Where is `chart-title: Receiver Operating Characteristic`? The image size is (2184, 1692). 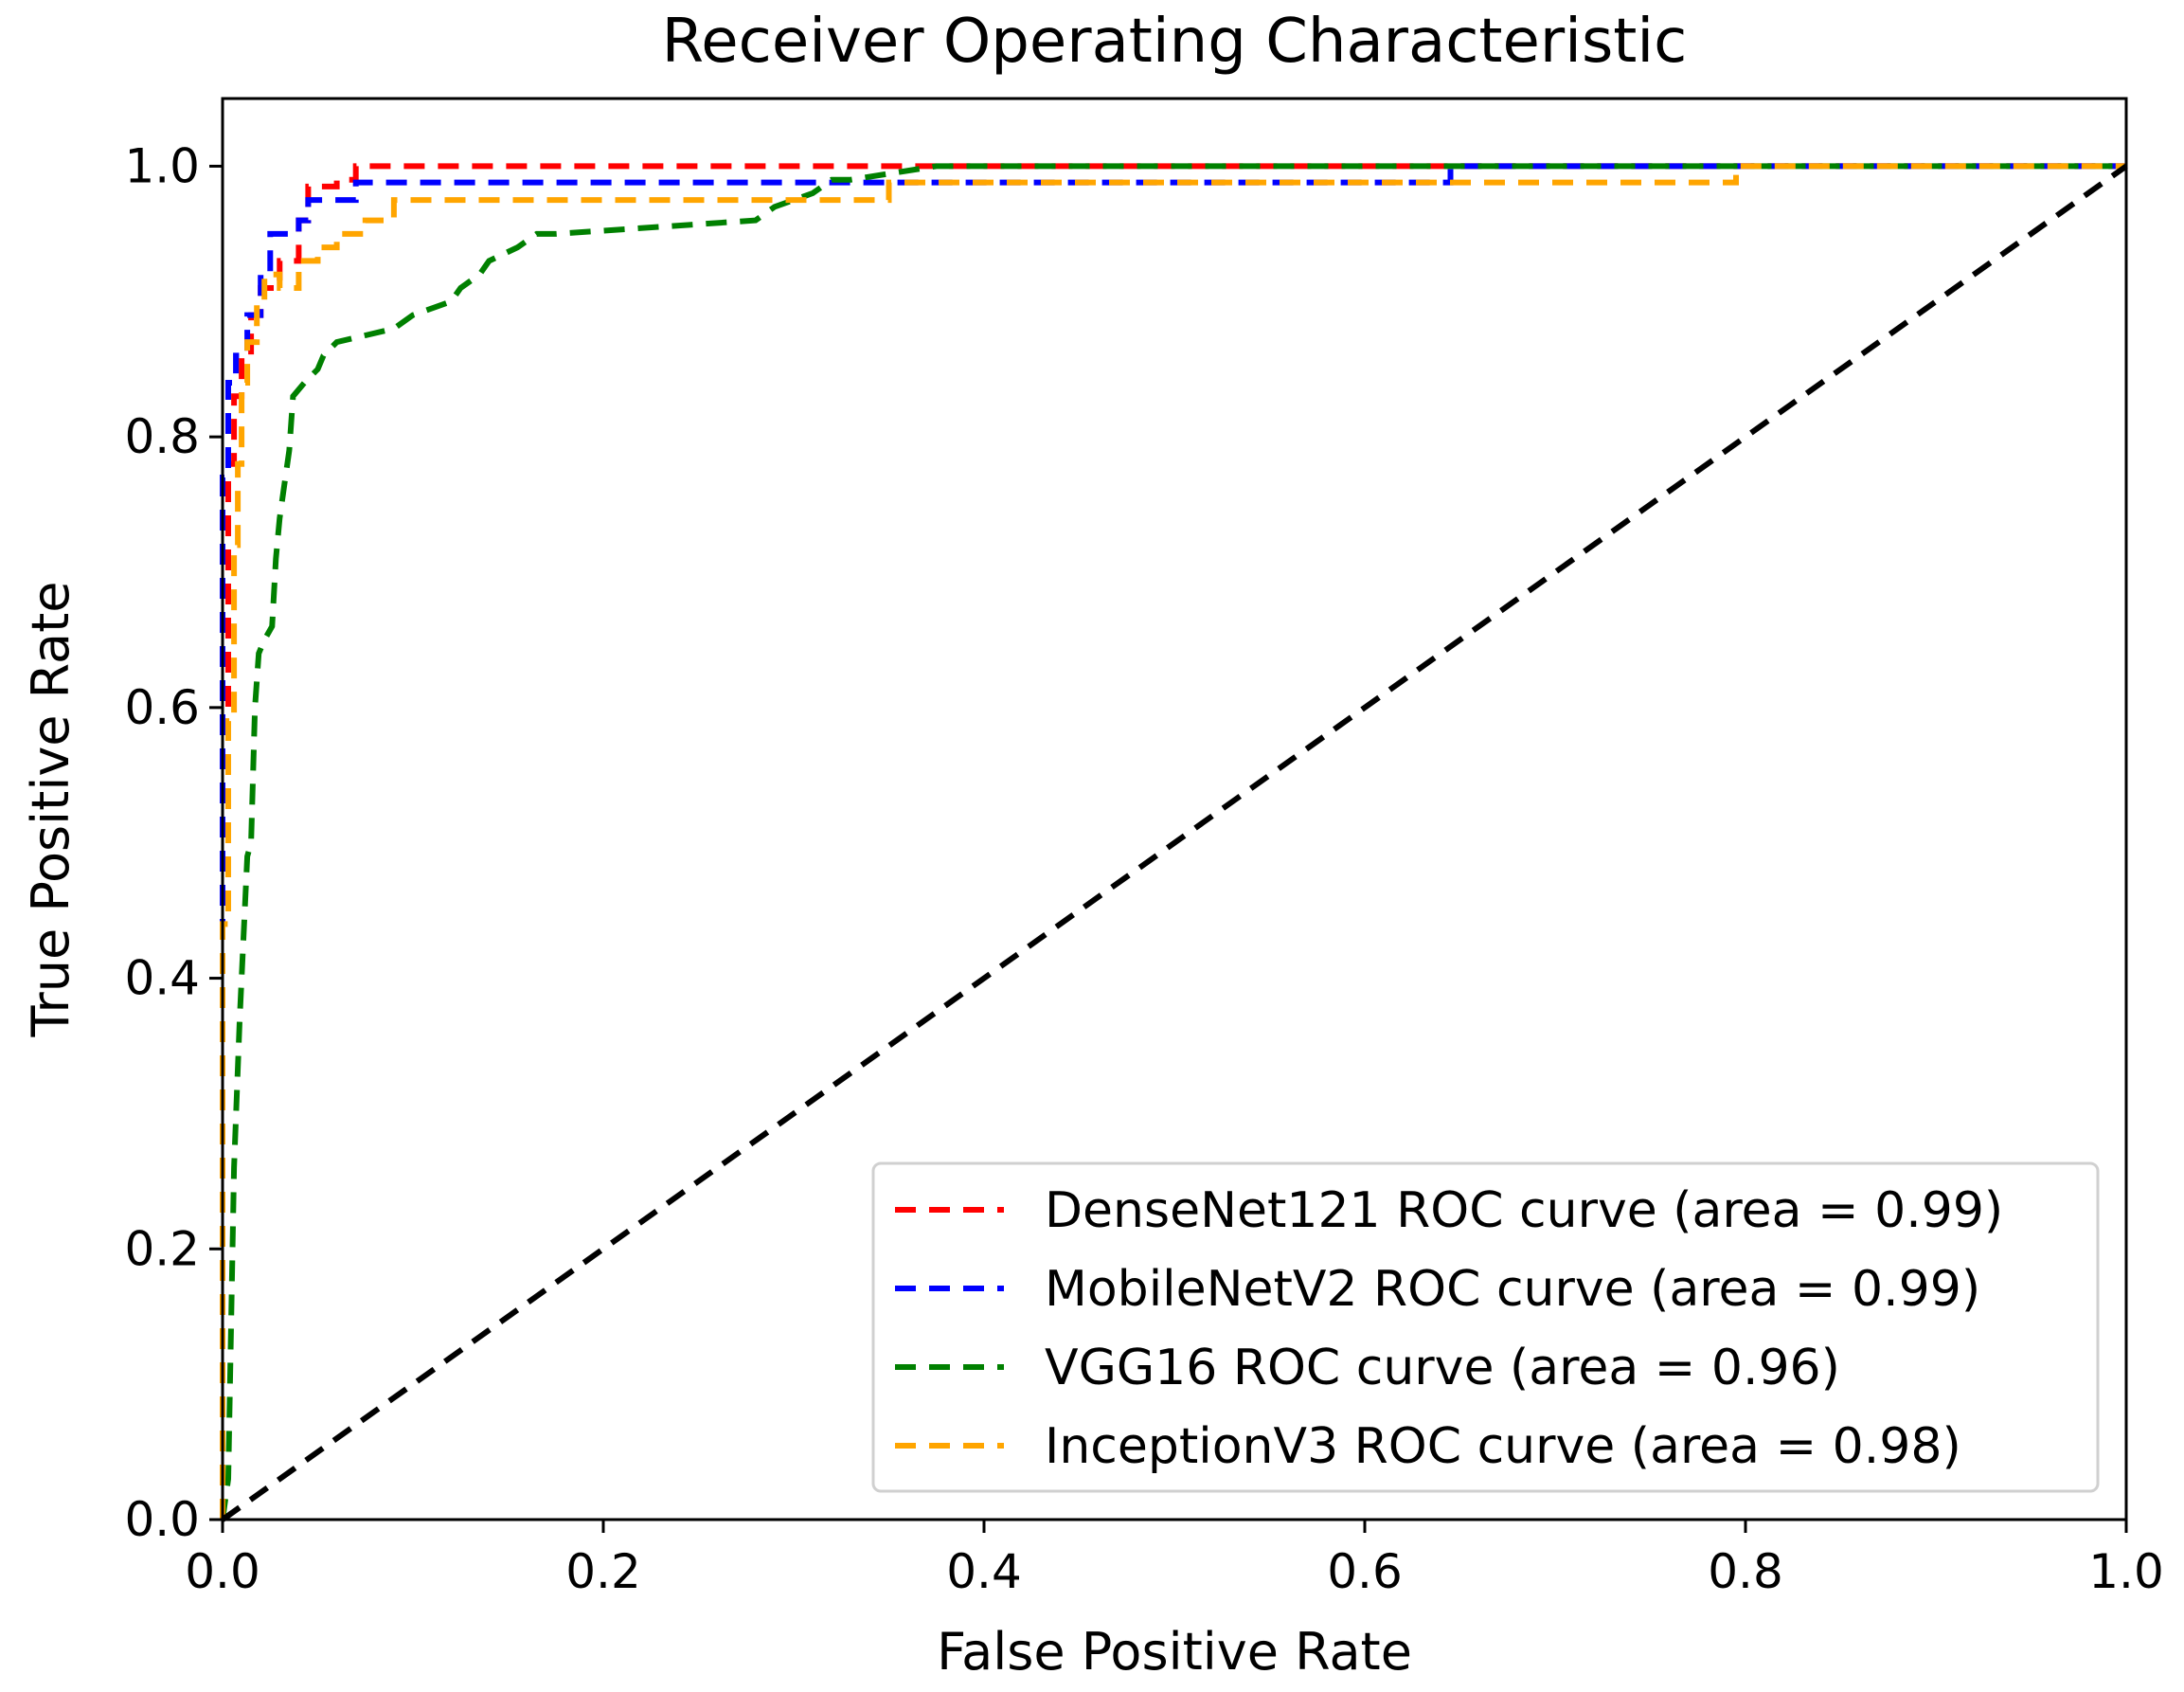
chart-title: Receiver Operating Characteristic is located at coordinates (1175, 42).